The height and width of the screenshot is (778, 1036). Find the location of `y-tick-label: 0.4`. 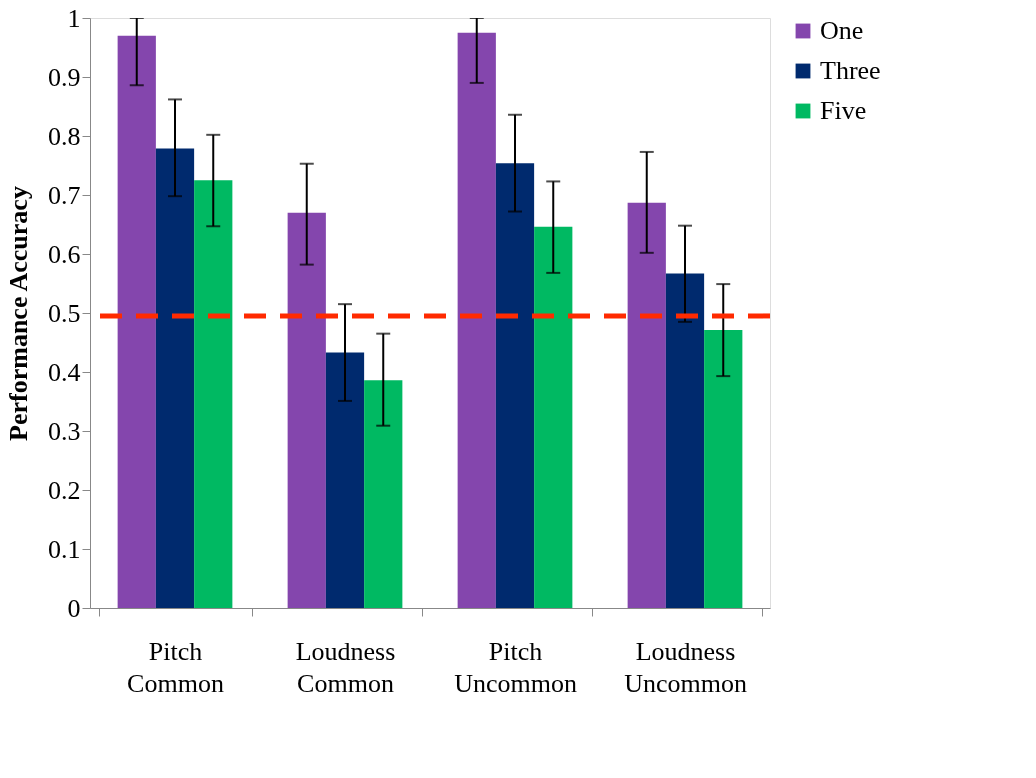

y-tick-label: 0.4 is located at coordinates (64, 372).